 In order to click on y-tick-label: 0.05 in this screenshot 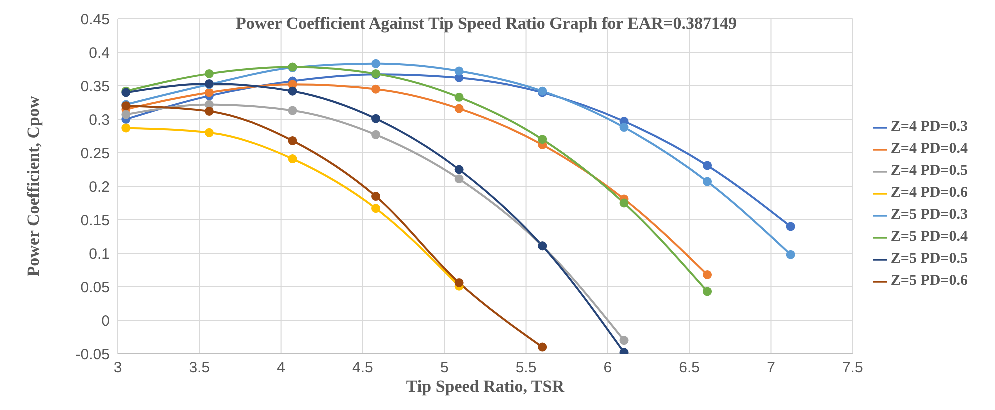, I will do `click(95, 287)`.